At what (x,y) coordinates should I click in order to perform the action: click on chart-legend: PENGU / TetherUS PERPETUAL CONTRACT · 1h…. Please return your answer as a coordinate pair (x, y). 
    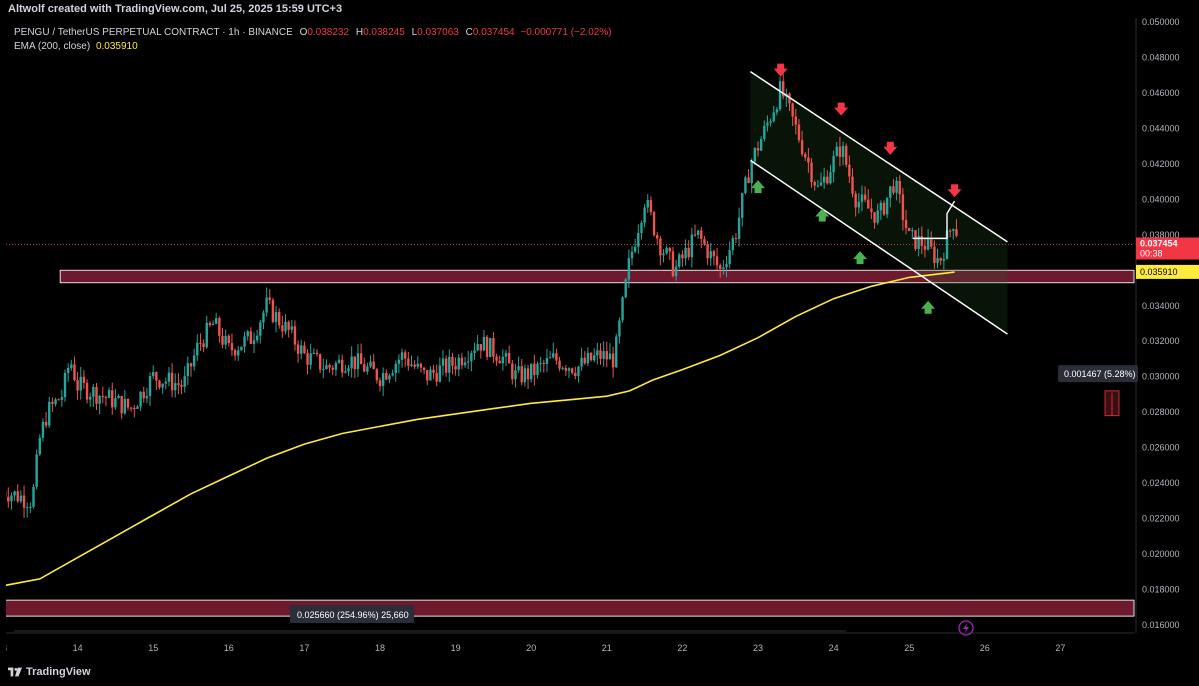
    Looking at the image, I should click on (313, 40).